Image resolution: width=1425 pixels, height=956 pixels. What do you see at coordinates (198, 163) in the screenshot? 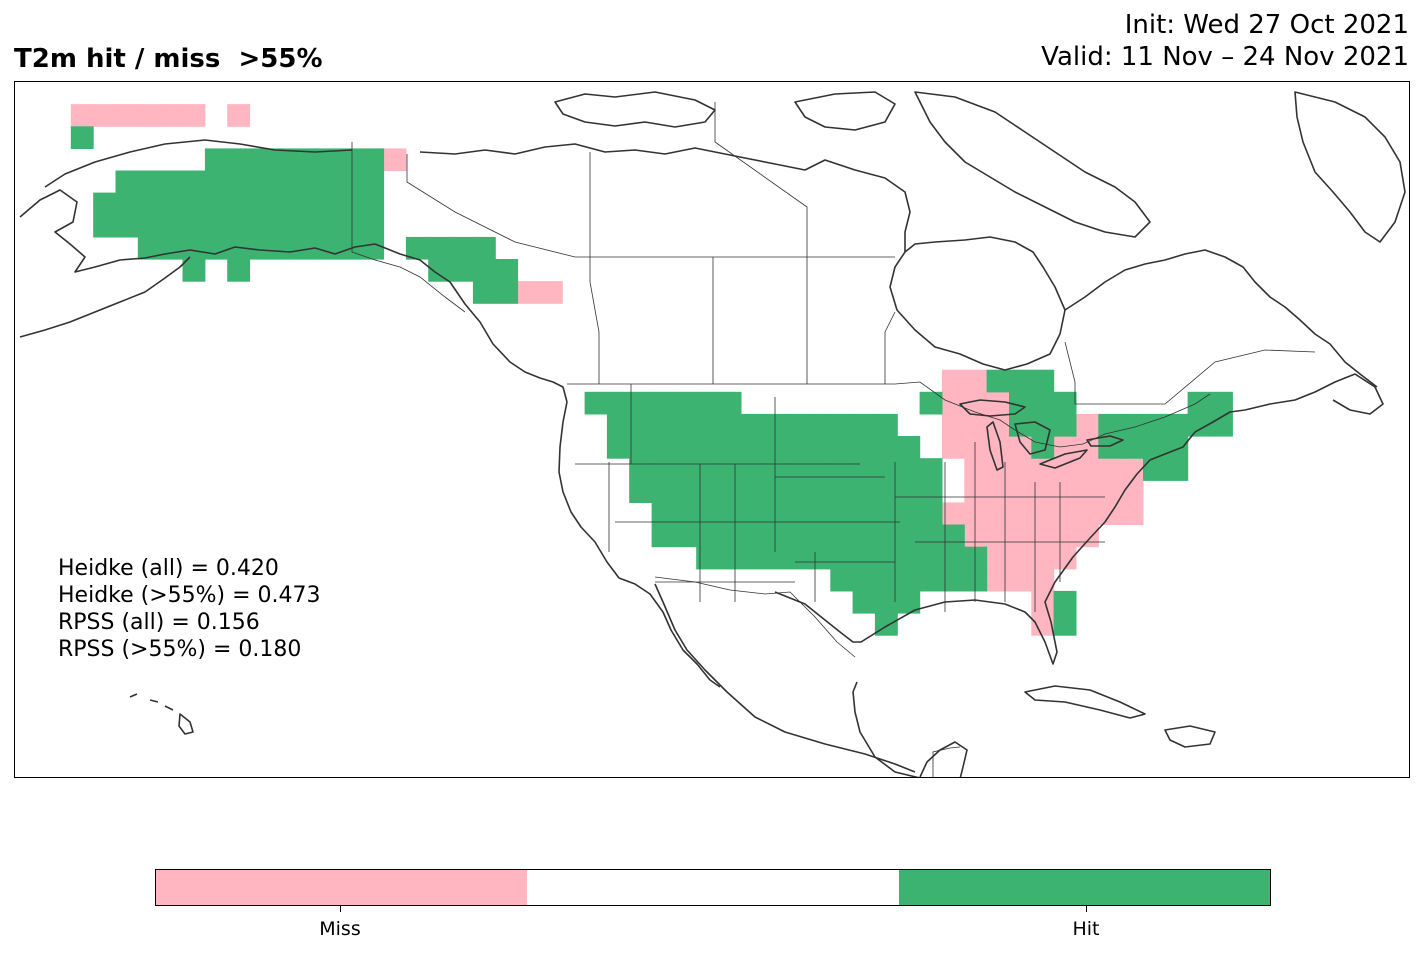
I see `coastline-alaska` at bounding box center [198, 163].